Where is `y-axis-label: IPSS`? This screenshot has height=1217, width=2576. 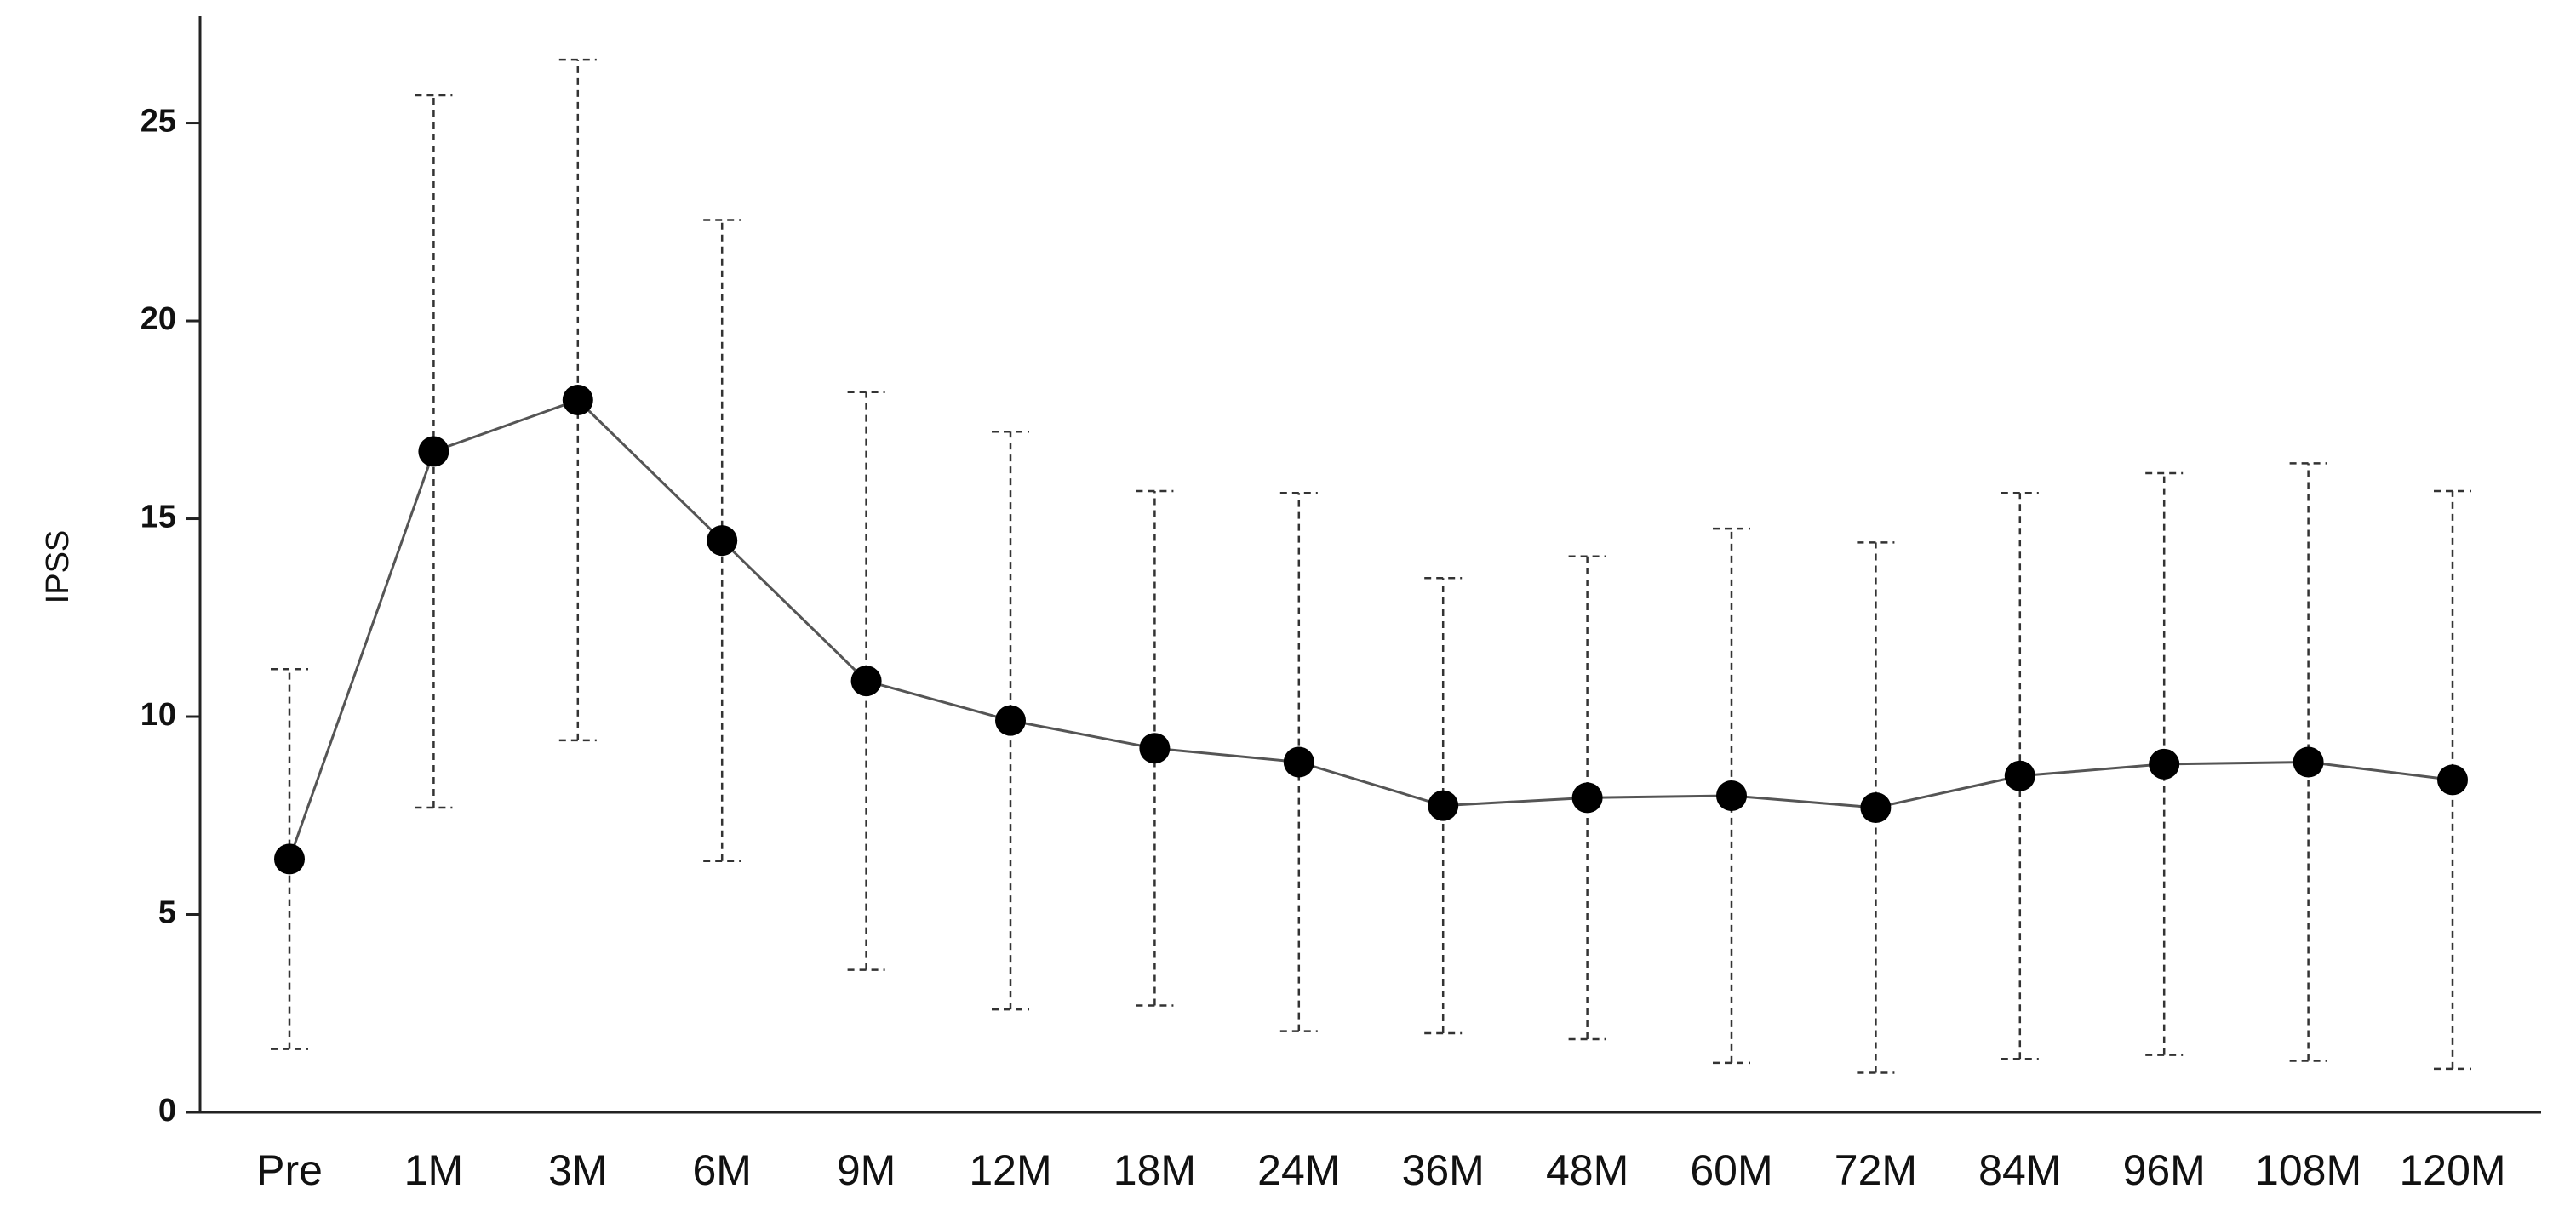 y-axis-label: IPSS is located at coordinates (58, 567).